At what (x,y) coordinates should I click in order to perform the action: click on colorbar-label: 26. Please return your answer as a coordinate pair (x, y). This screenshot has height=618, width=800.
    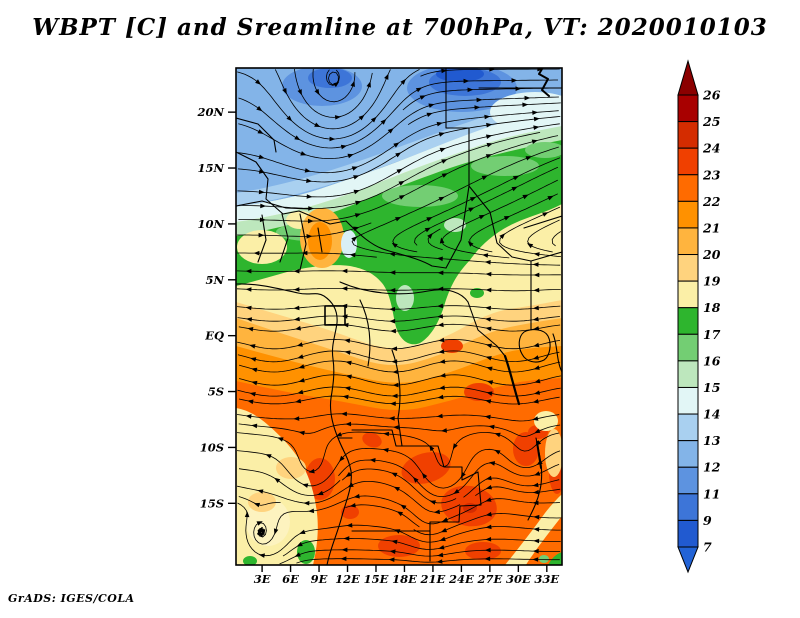
    Looking at the image, I should click on (711, 95).